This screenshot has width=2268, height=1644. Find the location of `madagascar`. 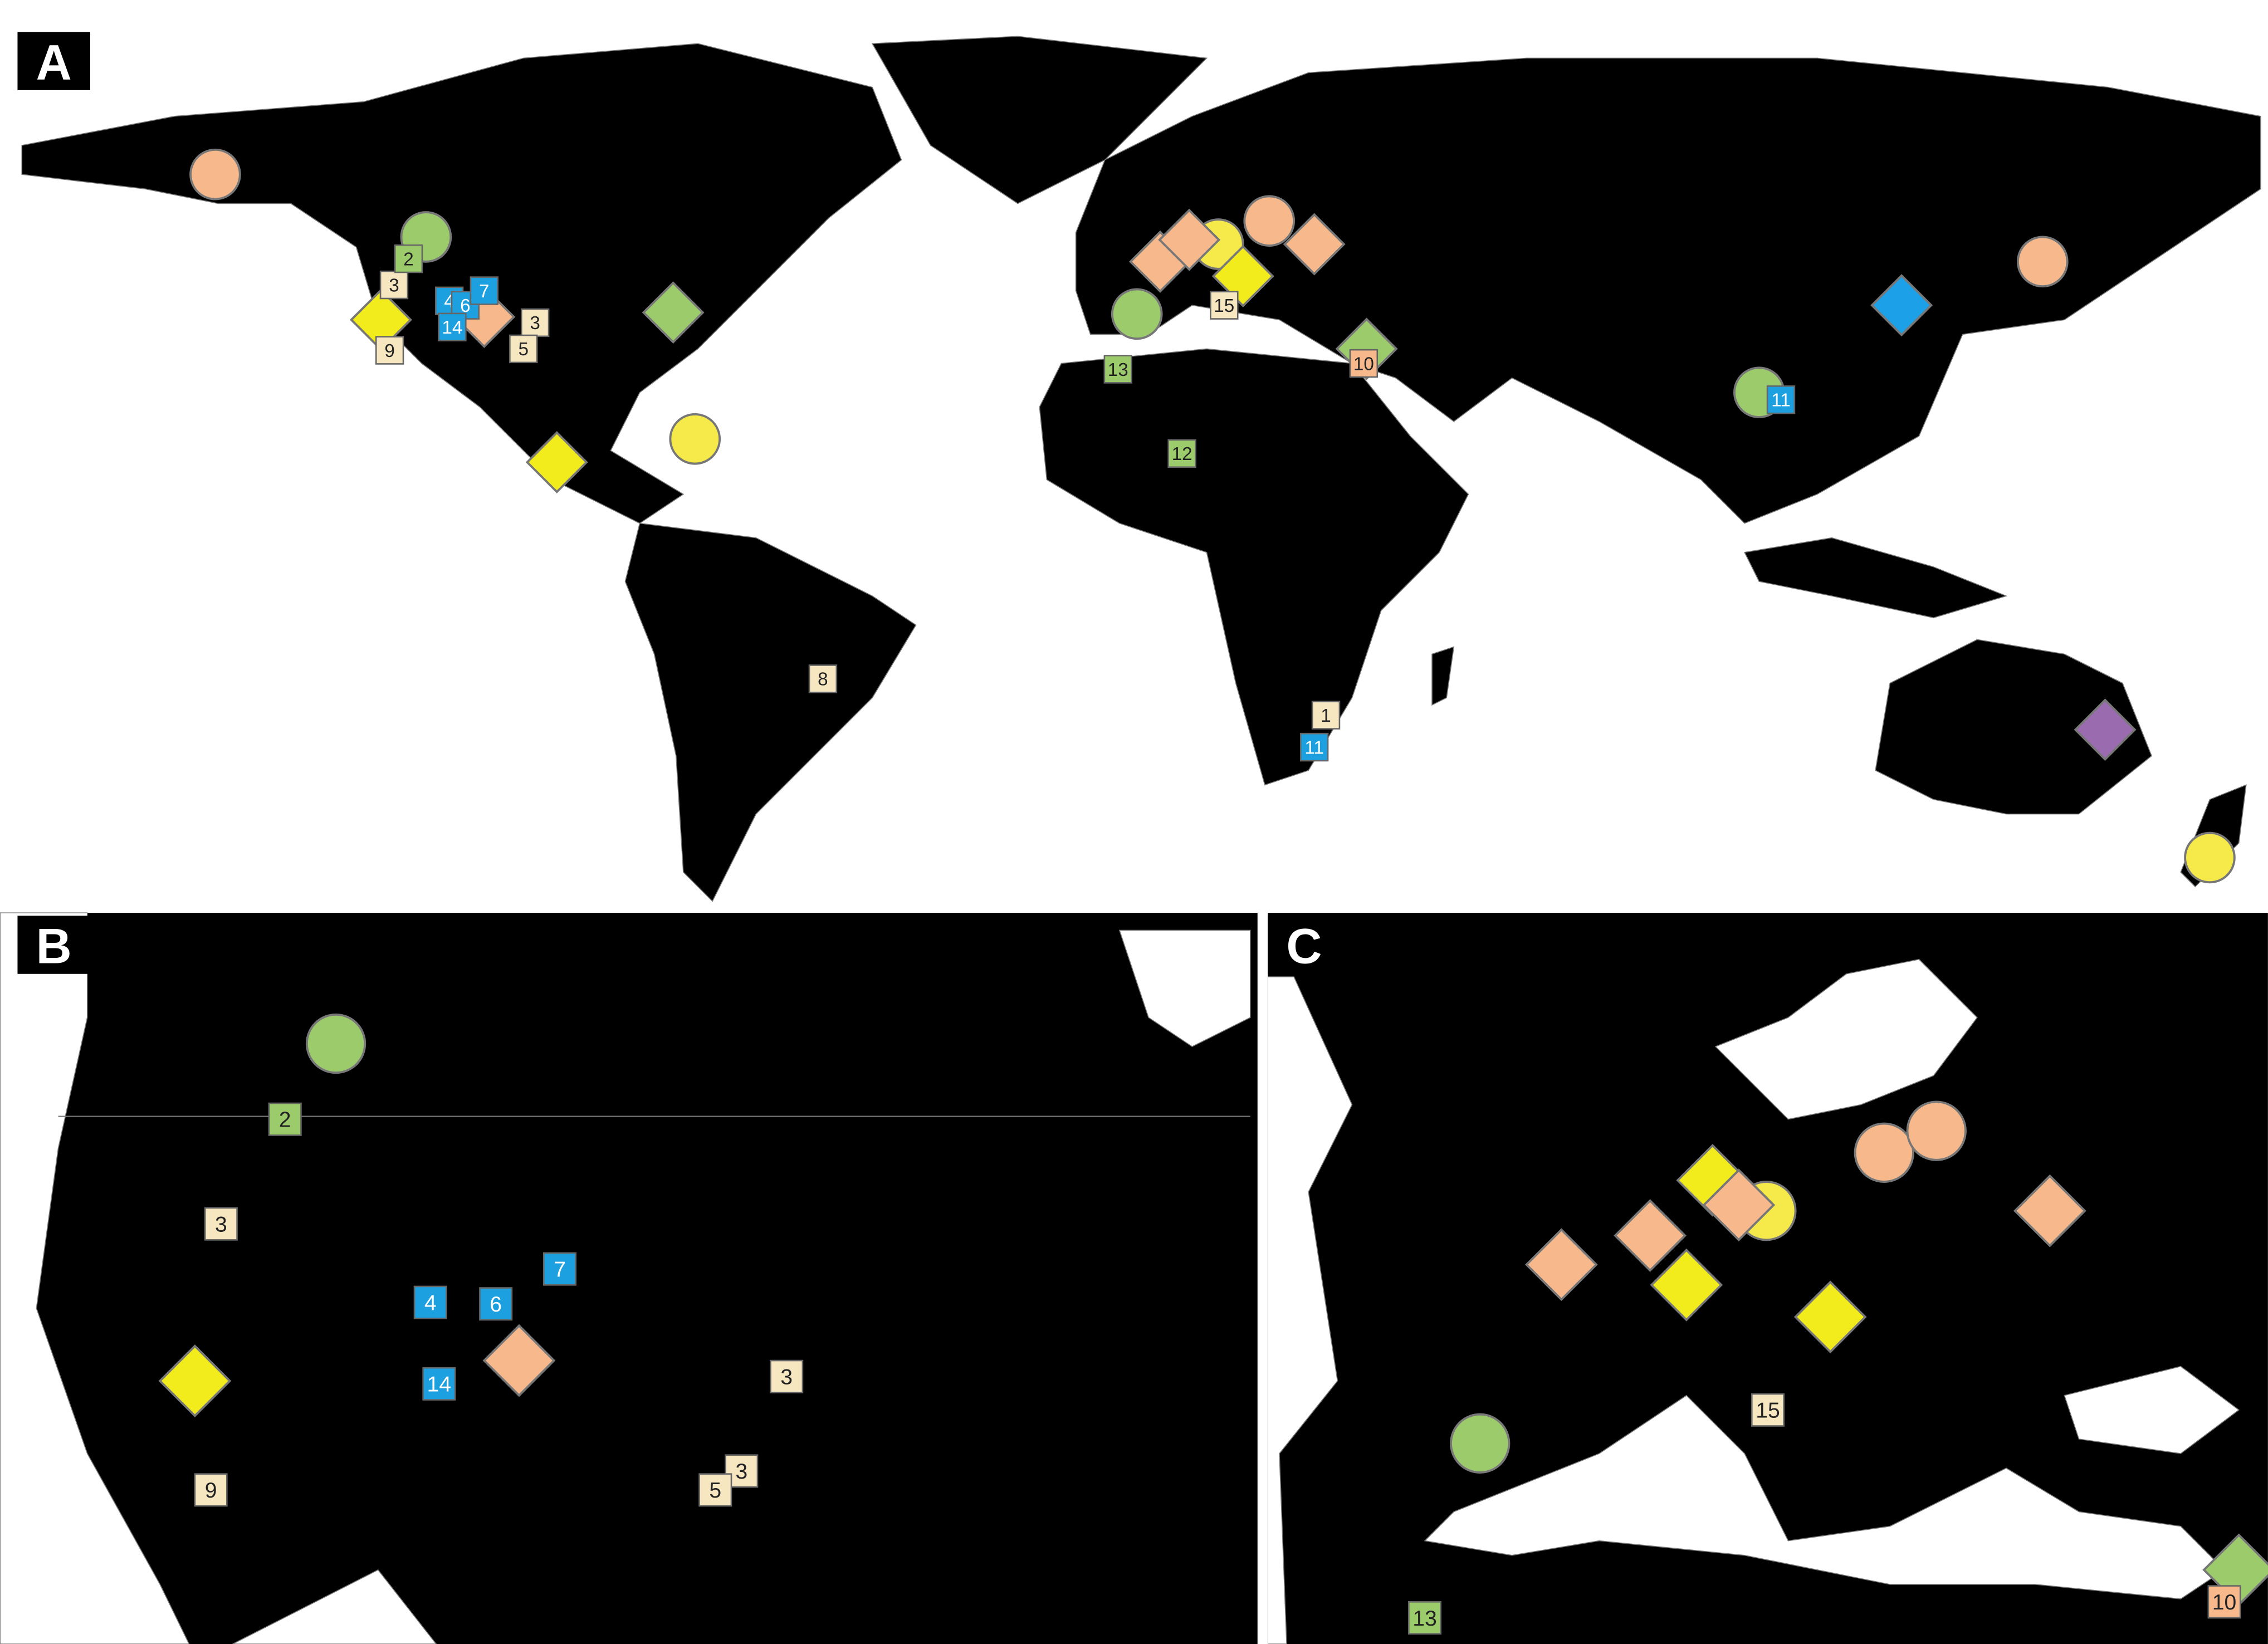

madagascar is located at coordinates (1443, 676).